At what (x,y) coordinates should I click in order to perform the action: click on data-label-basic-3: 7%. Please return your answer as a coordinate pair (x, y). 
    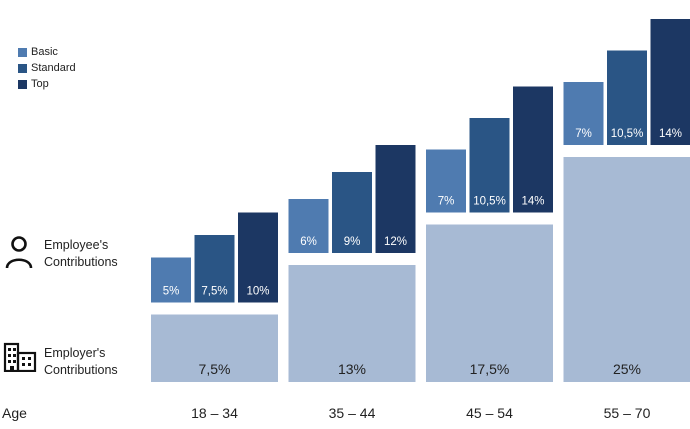
    Looking at the image, I should click on (446, 202).